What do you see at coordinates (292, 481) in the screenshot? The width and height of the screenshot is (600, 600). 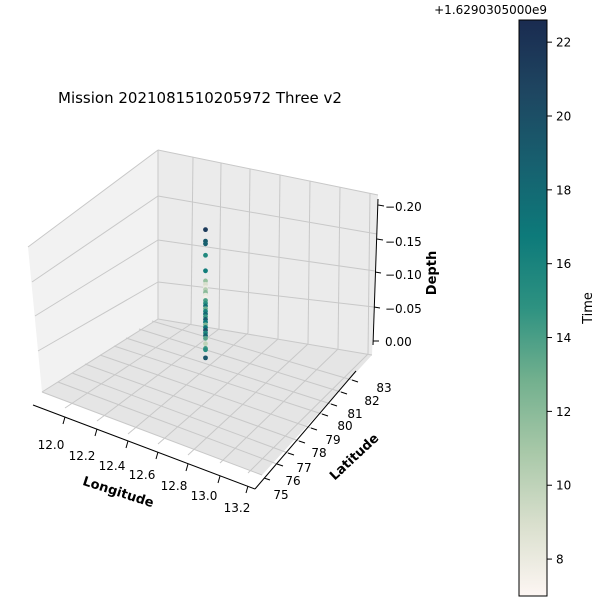 I see `y-tick-label: 76` at bounding box center [292, 481].